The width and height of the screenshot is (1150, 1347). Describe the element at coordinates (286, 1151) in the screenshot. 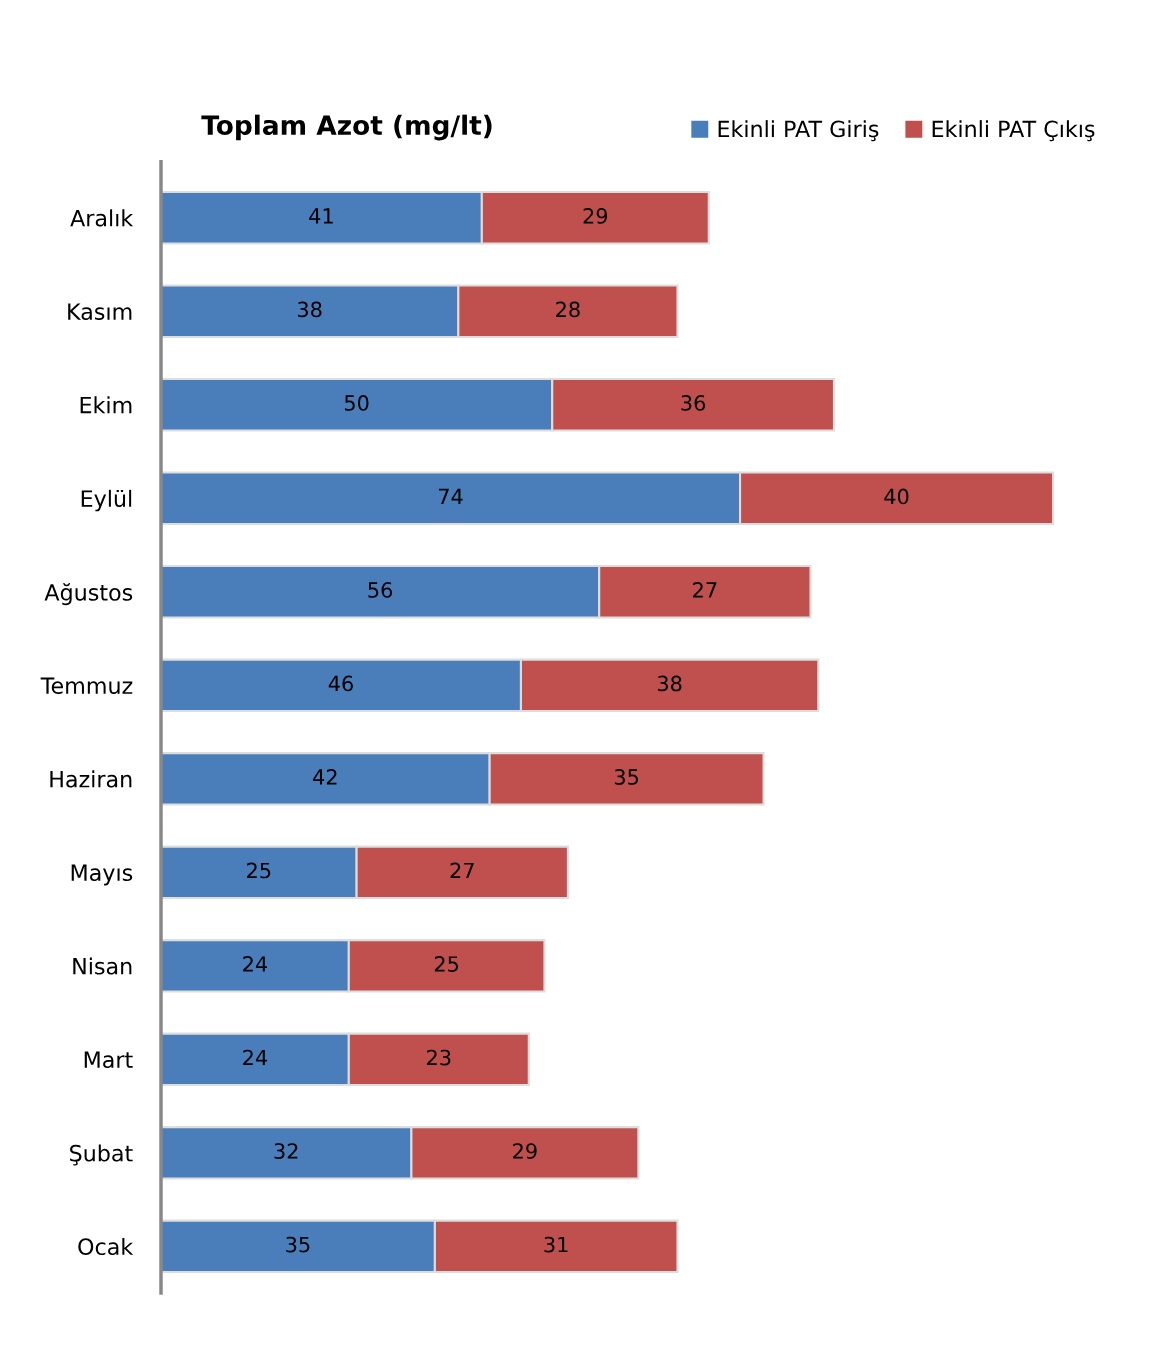

I see `data-label: 32` at that location.